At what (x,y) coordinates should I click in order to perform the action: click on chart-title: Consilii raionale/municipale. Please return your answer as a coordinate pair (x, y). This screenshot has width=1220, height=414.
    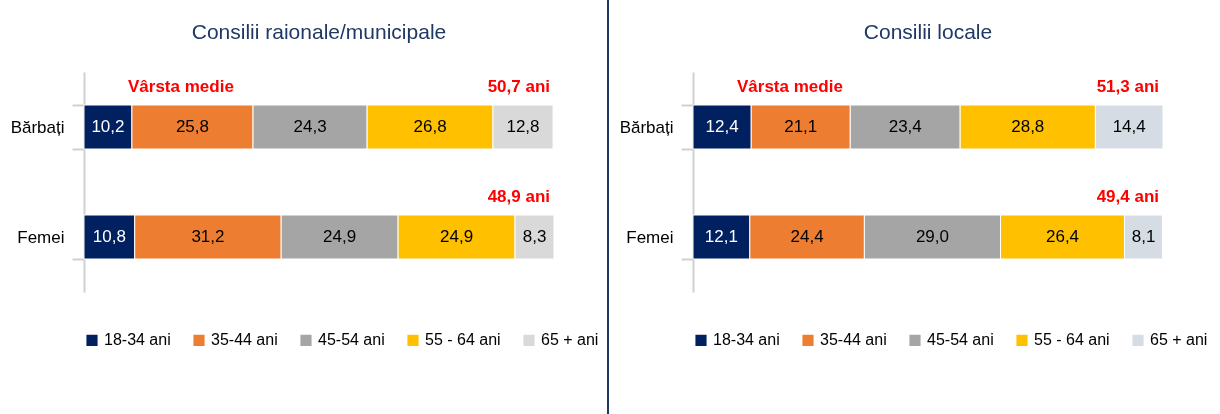
    Looking at the image, I should click on (319, 31).